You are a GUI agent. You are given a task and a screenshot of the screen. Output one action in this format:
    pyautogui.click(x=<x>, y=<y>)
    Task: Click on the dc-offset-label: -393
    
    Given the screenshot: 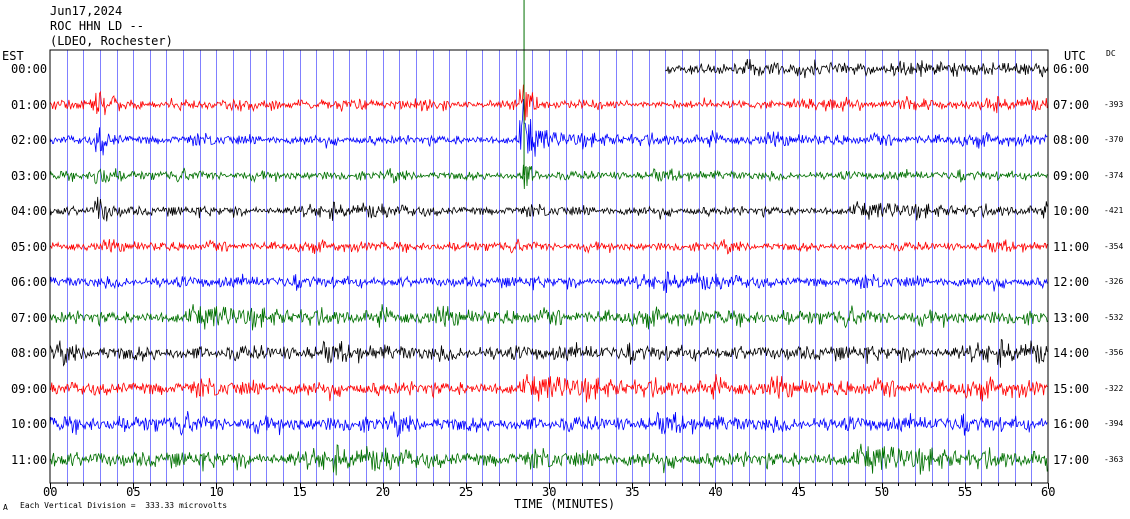 What is the action you would take?
    pyautogui.click(x=1114, y=104)
    